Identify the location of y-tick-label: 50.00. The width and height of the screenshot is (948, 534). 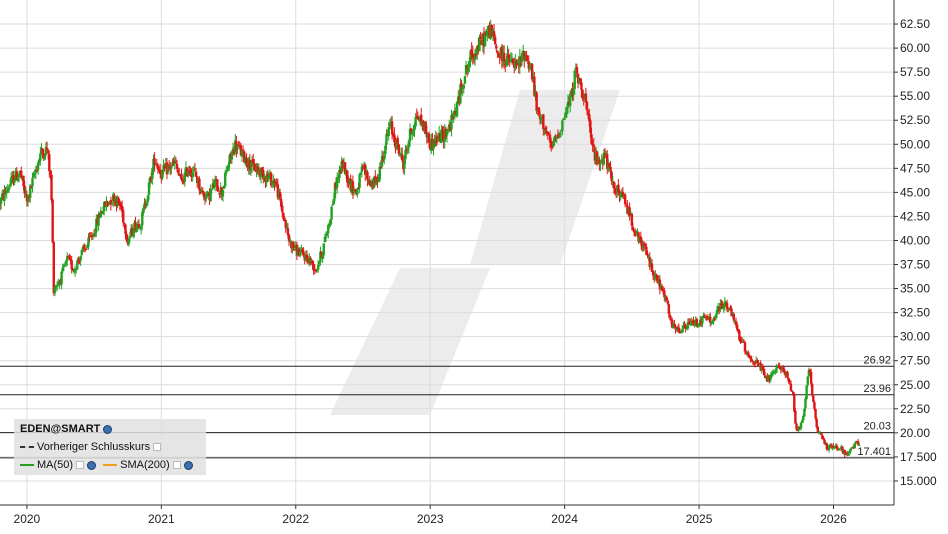
(915, 144).